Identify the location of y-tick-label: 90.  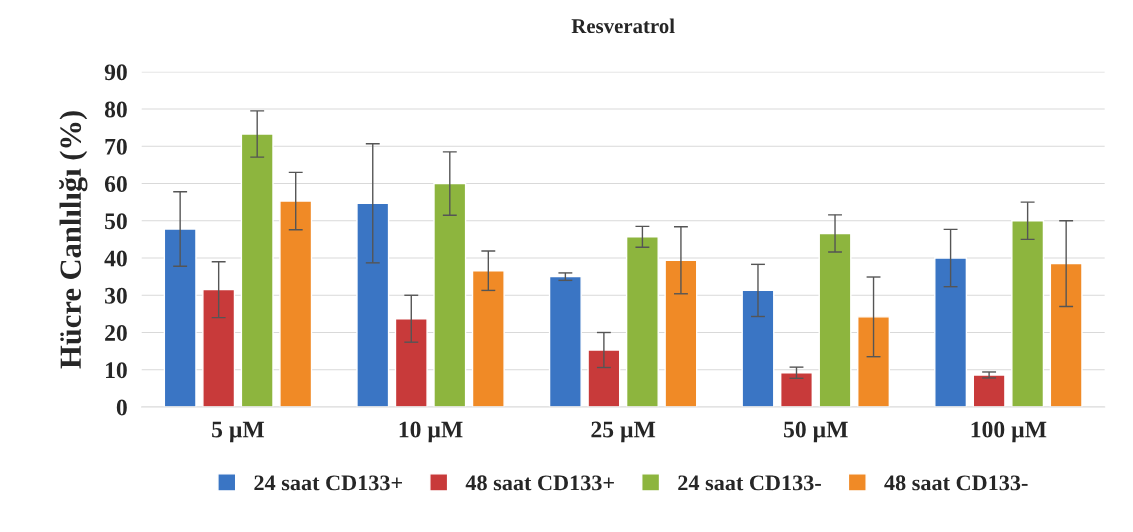
(115, 72).